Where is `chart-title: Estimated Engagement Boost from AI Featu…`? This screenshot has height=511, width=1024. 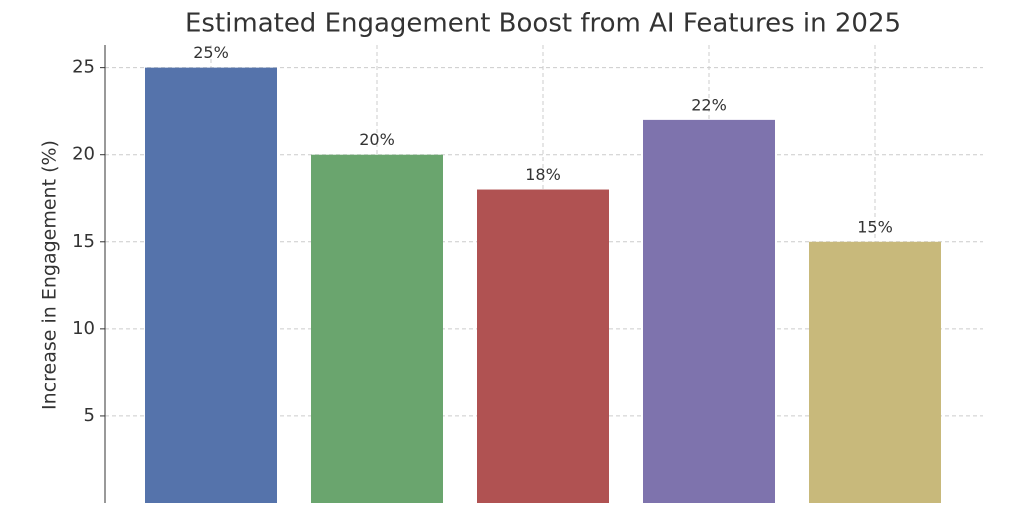
chart-title: Estimated Engagement Boost from AI Featu… is located at coordinates (543, 24).